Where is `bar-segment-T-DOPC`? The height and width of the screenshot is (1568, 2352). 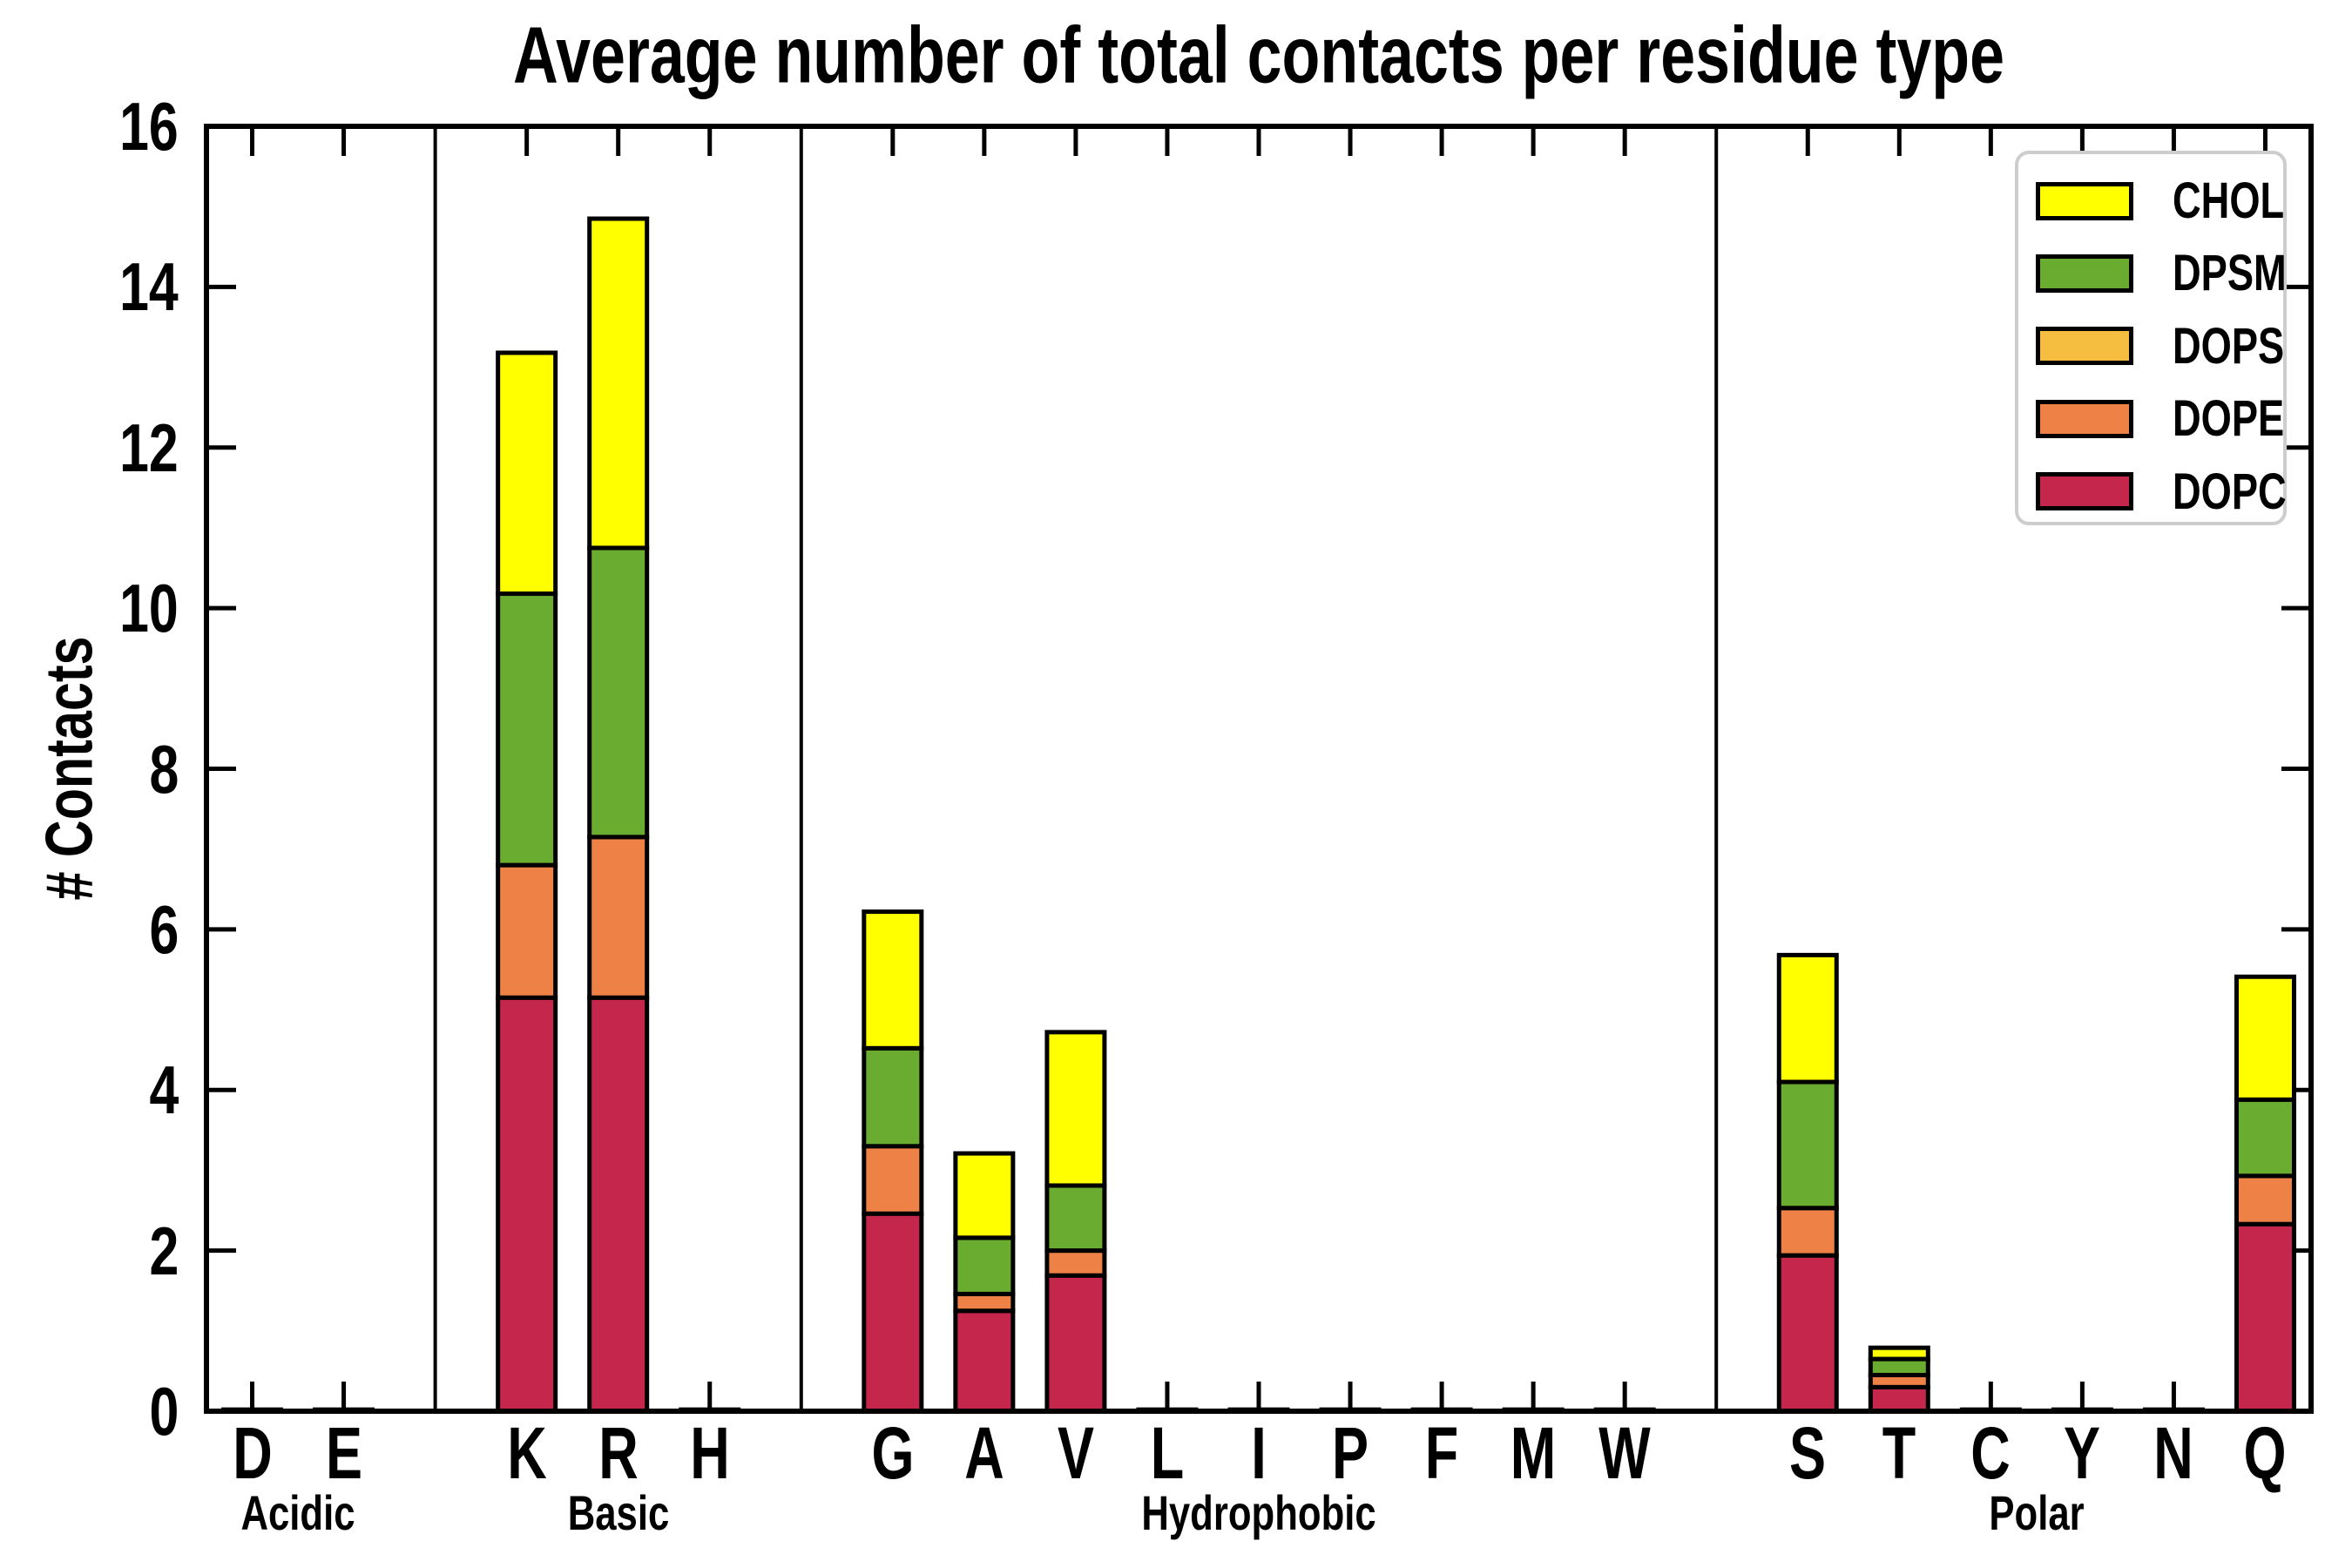 bar-segment-T-DOPC is located at coordinates (1899, 1399).